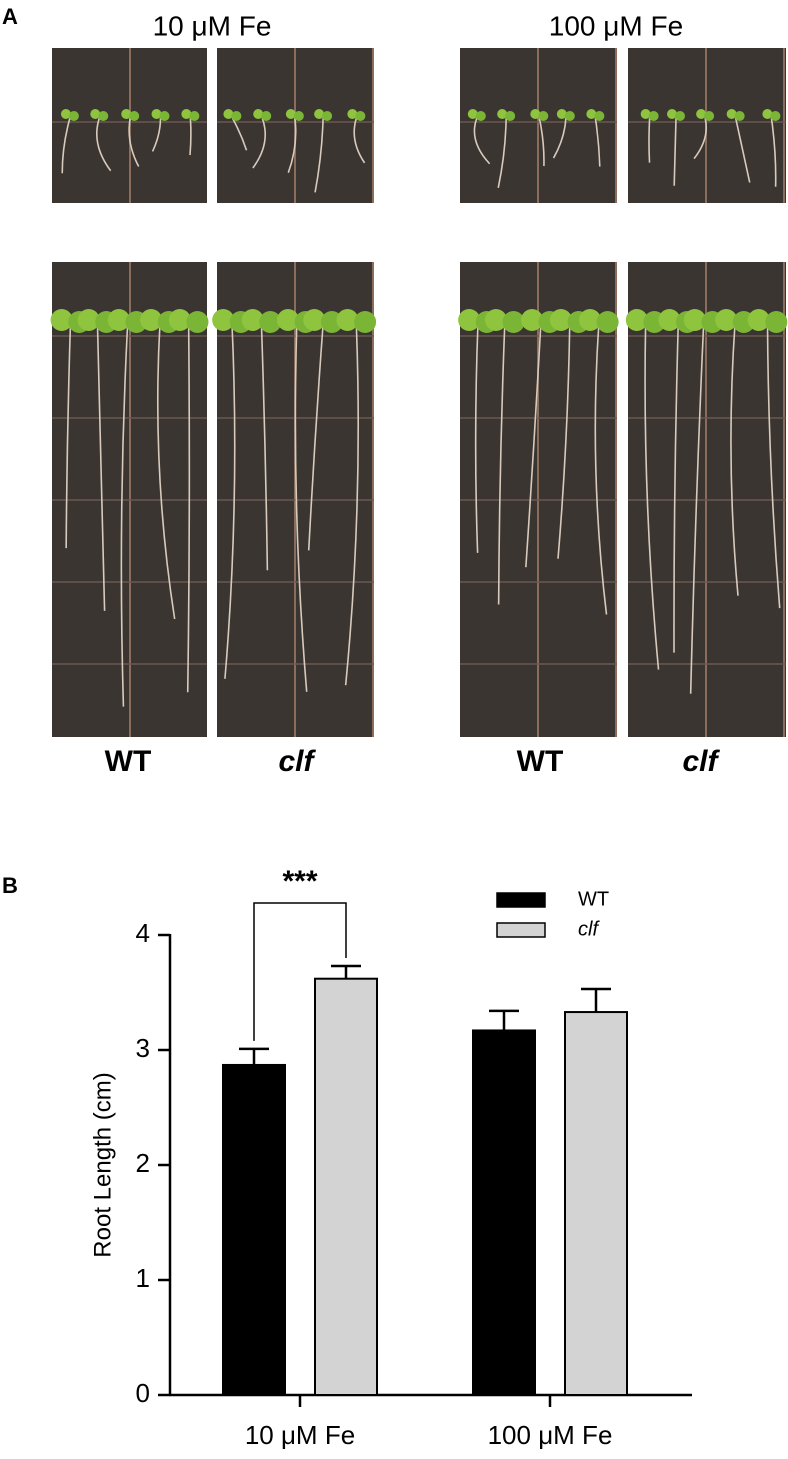  Describe the element at coordinates (212, 25) in the screenshot. I see `condition-label: 10 μM Fe` at that location.